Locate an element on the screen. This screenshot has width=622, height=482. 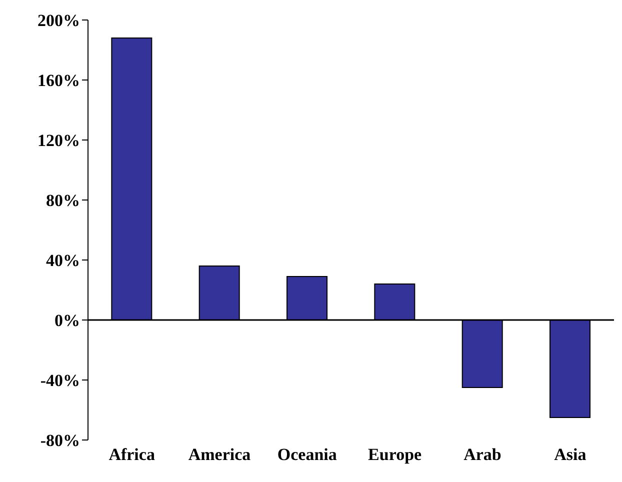
y-tick-label: 40% is located at coordinates (63, 260).